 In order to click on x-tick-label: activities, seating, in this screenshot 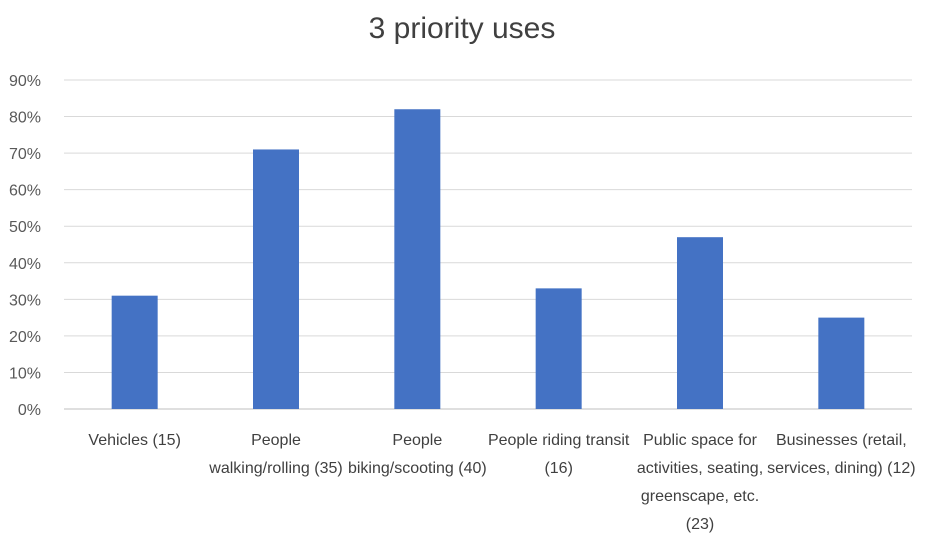, I will do `click(700, 468)`.